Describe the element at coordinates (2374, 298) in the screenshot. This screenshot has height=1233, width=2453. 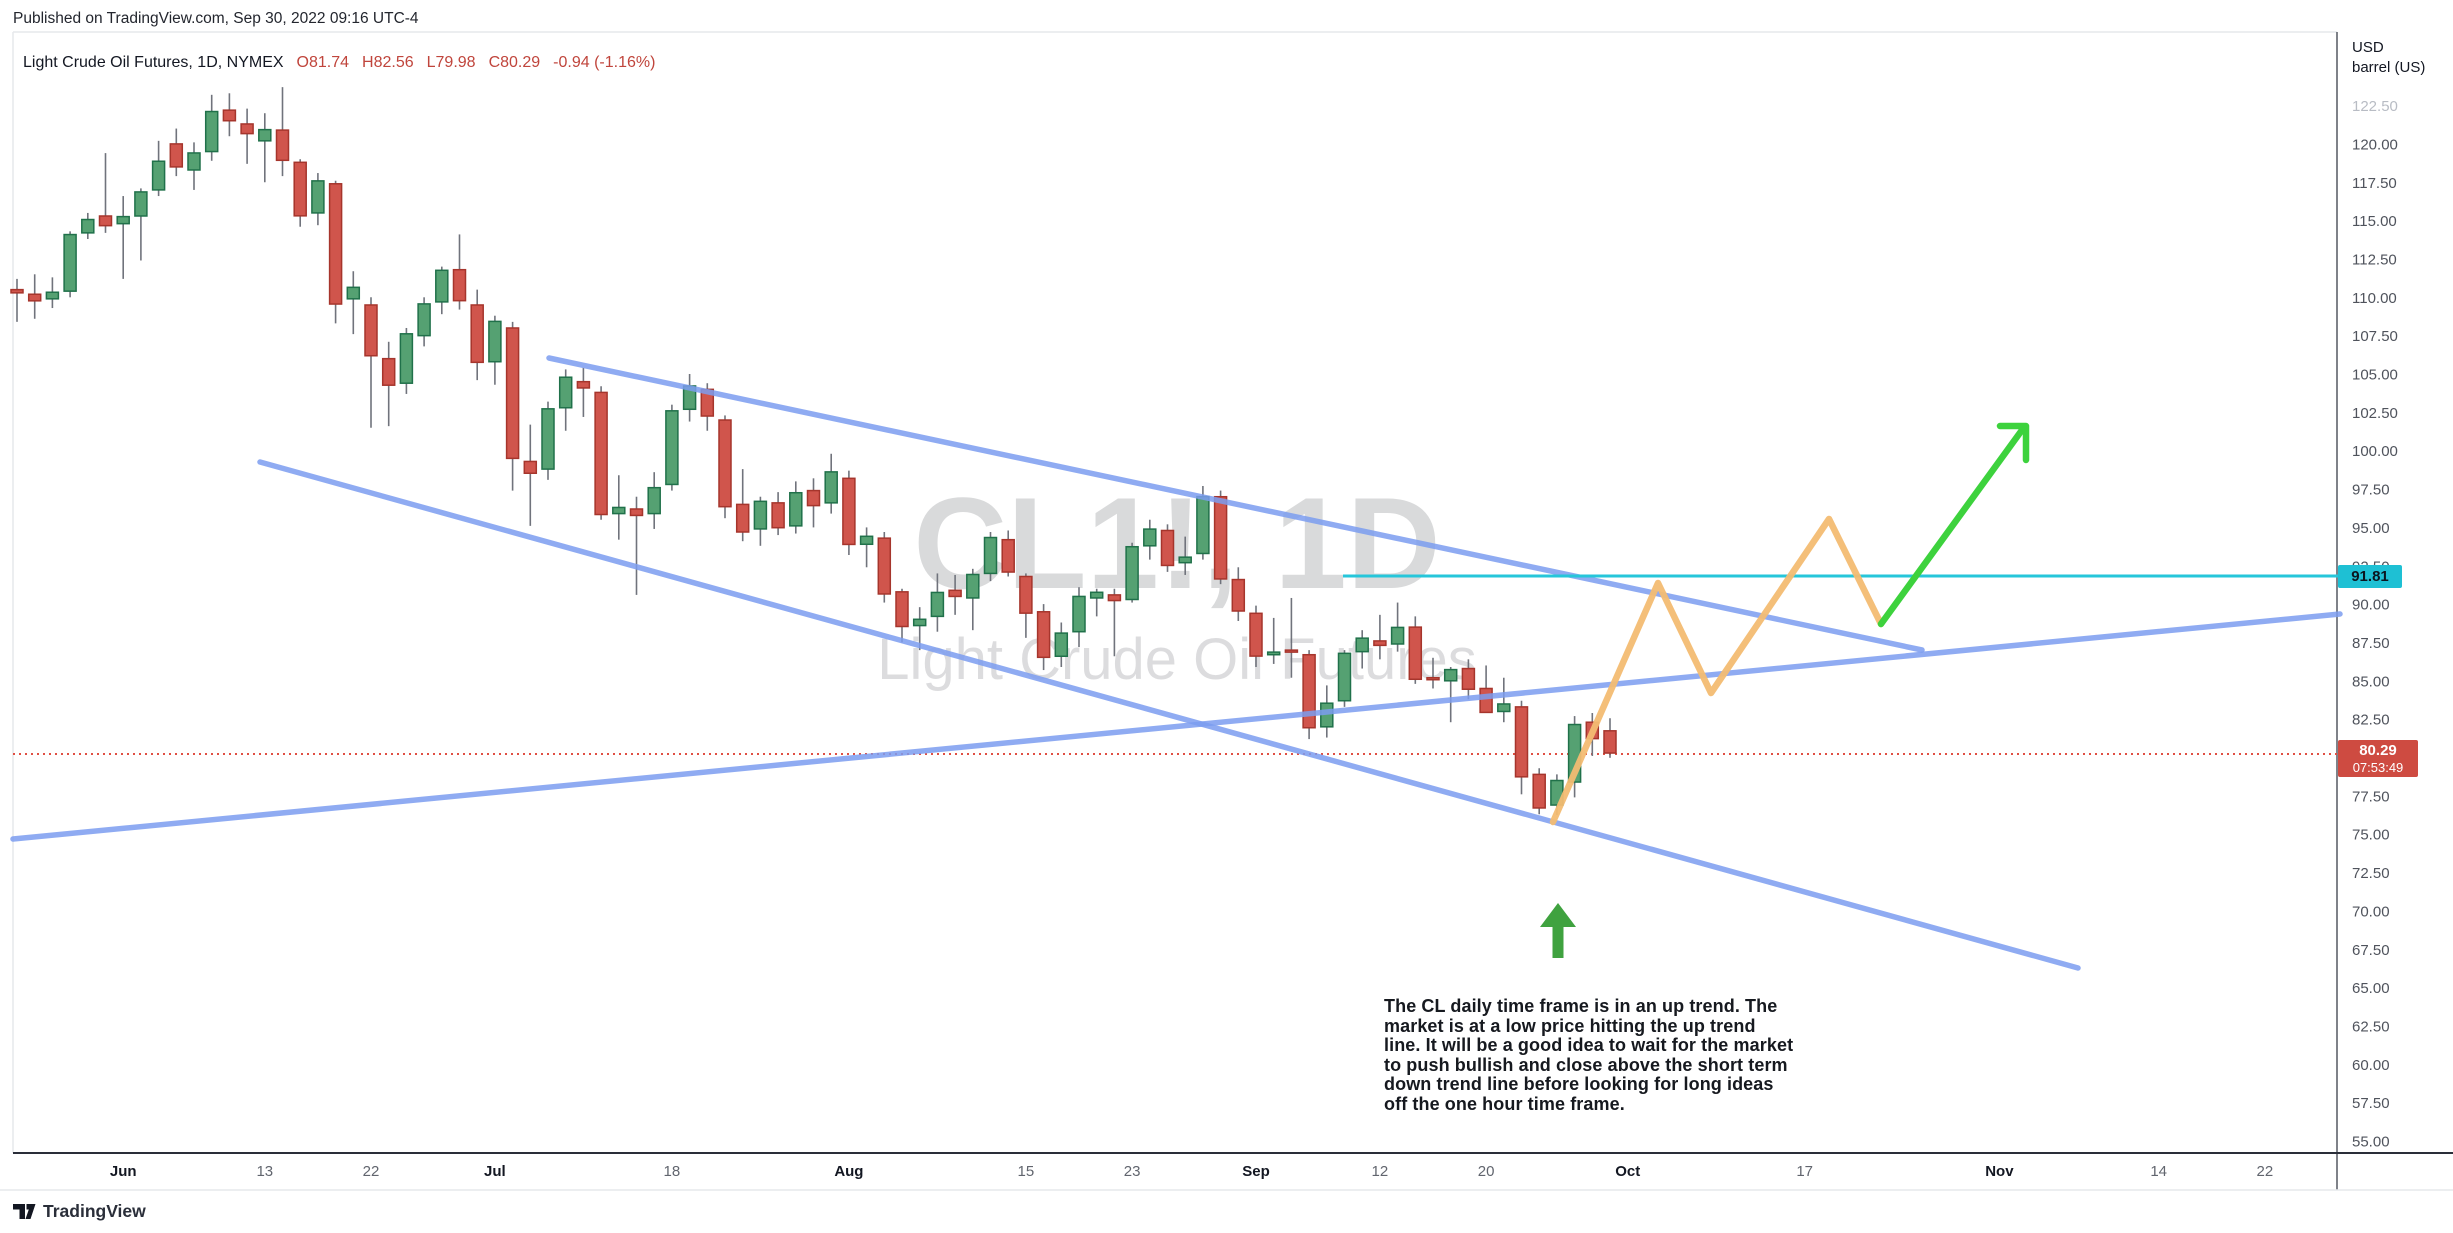
I see `price-tick-label: 110.00` at that location.